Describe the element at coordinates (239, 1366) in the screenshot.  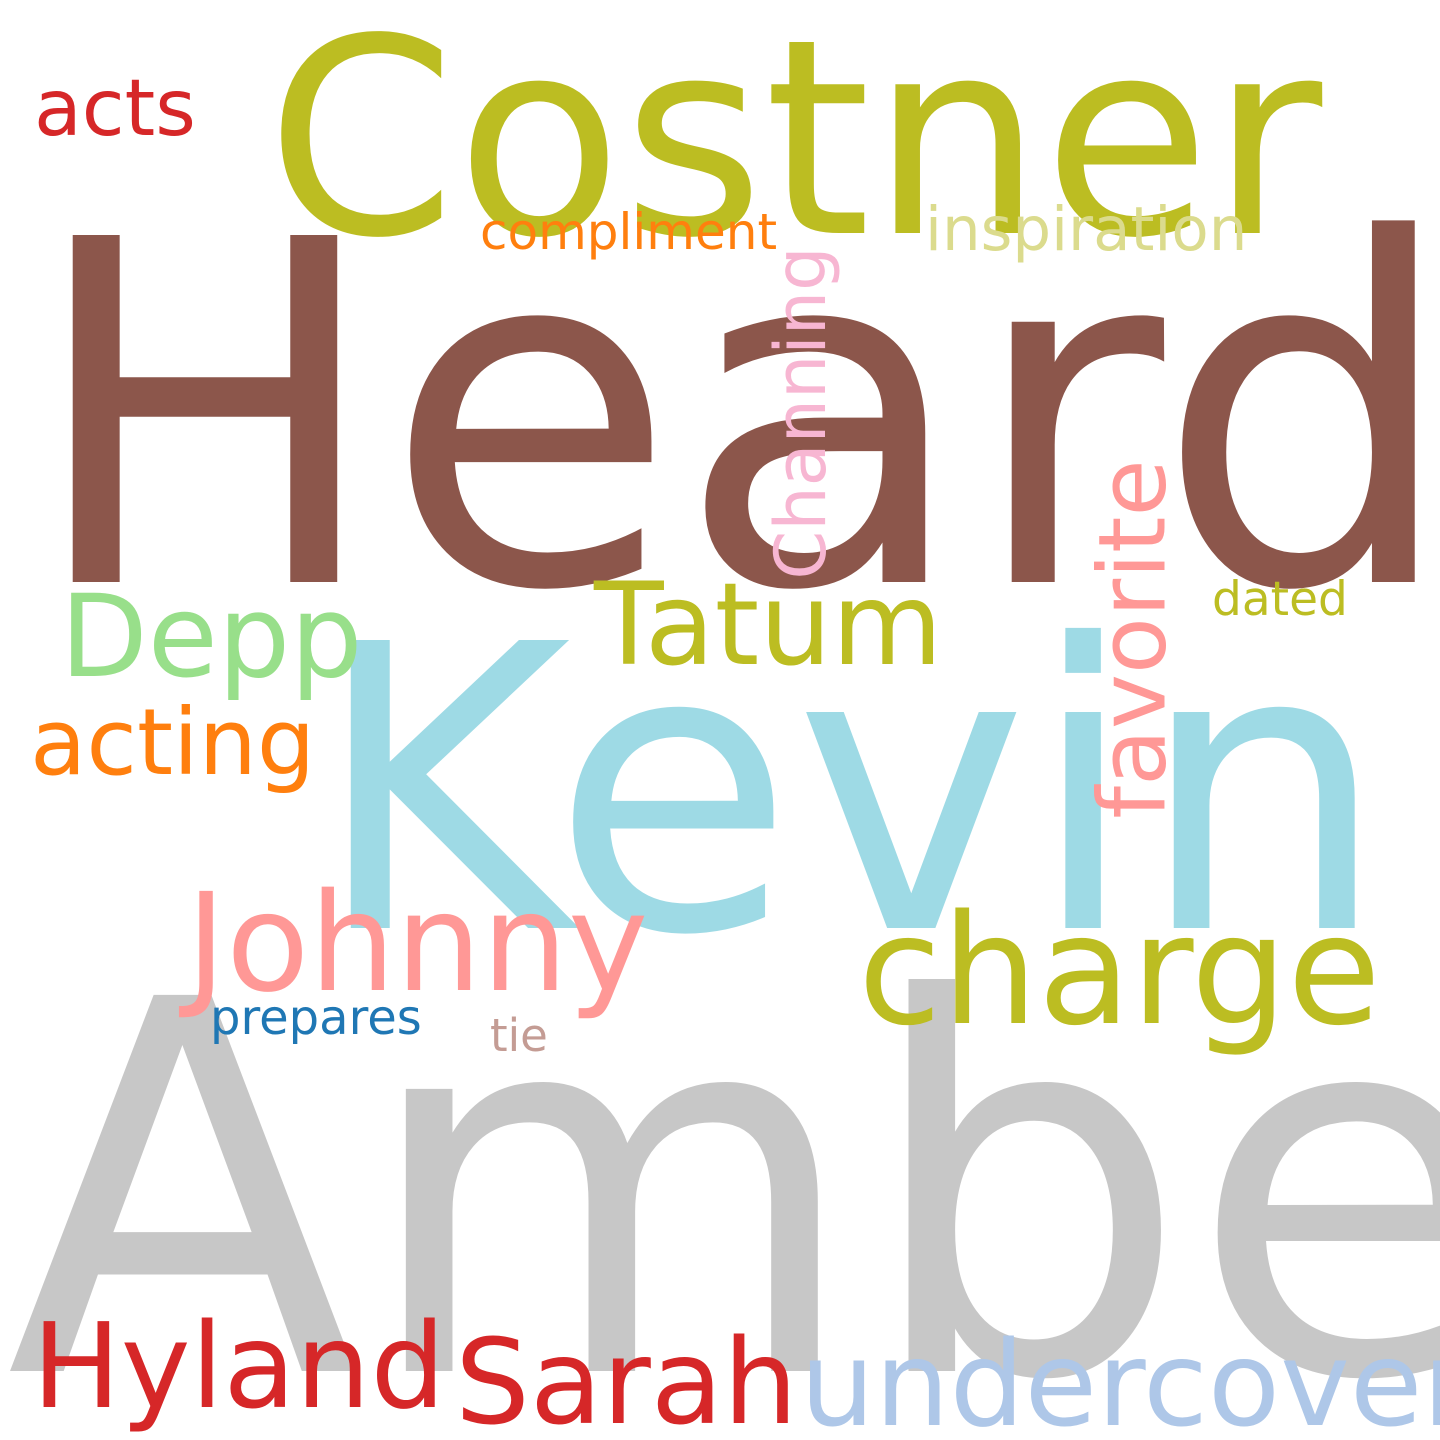
I see `word-hyland: Hyland` at that location.